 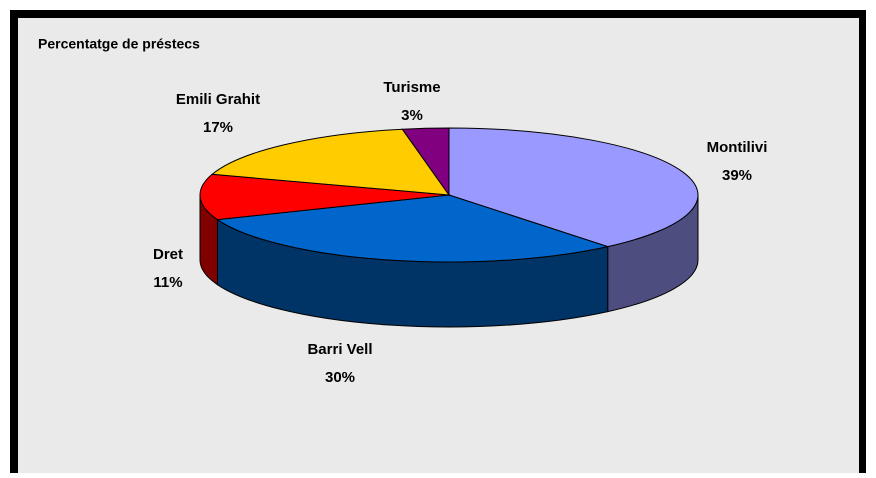 What do you see at coordinates (218, 127) in the screenshot?
I see `slice-value-label: 17%` at bounding box center [218, 127].